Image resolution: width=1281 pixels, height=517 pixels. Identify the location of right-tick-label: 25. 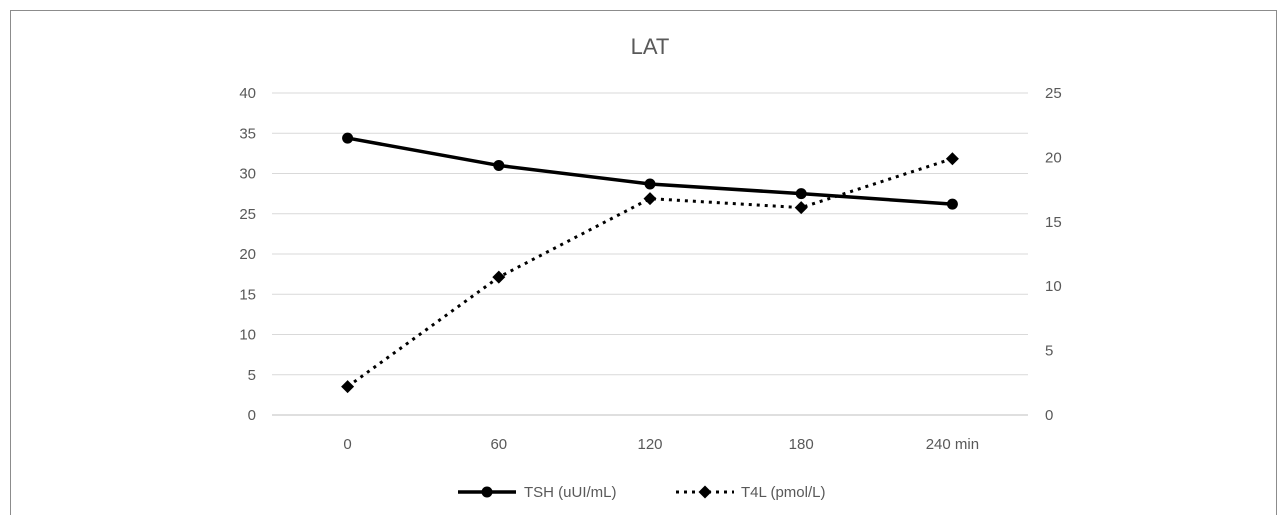
(1053, 93).